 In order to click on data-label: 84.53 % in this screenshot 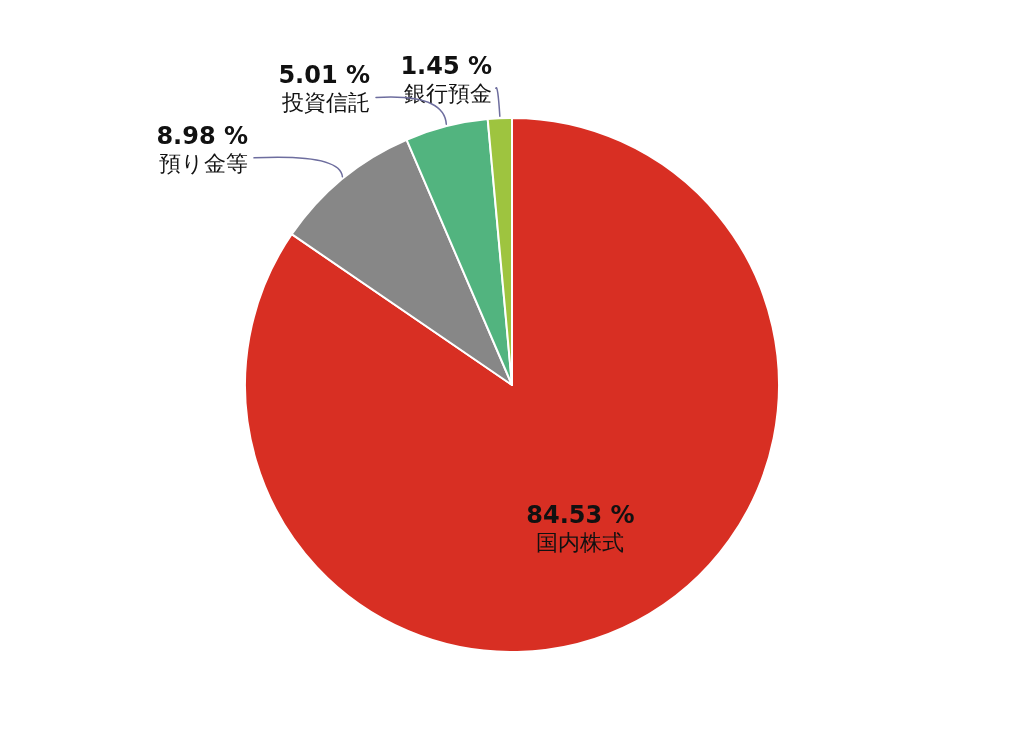, I will do `click(580, 514)`.